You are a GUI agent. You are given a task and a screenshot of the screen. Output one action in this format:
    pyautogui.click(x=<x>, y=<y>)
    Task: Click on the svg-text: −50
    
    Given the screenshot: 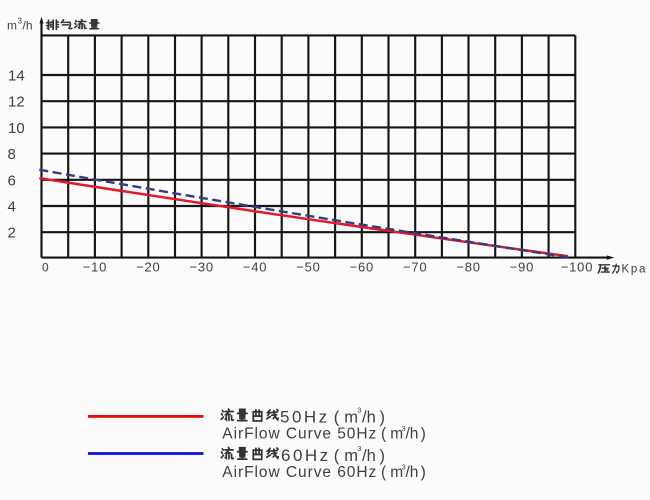 What is the action you would take?
    pyautogui.click(x=308, y=267)
    